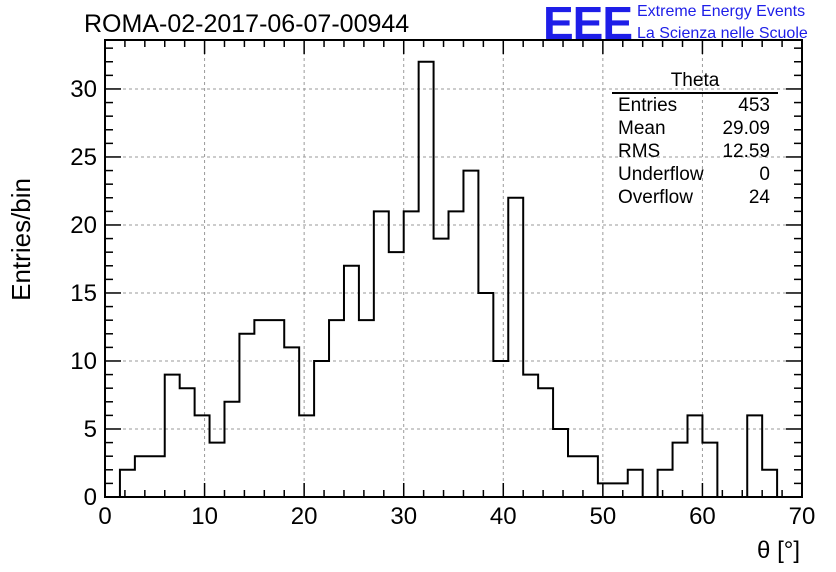  What do you see at coordinates (778, 550) in the screenshot?
I see `x-axis-label: θ [°]` at bounding box center [778, 550].